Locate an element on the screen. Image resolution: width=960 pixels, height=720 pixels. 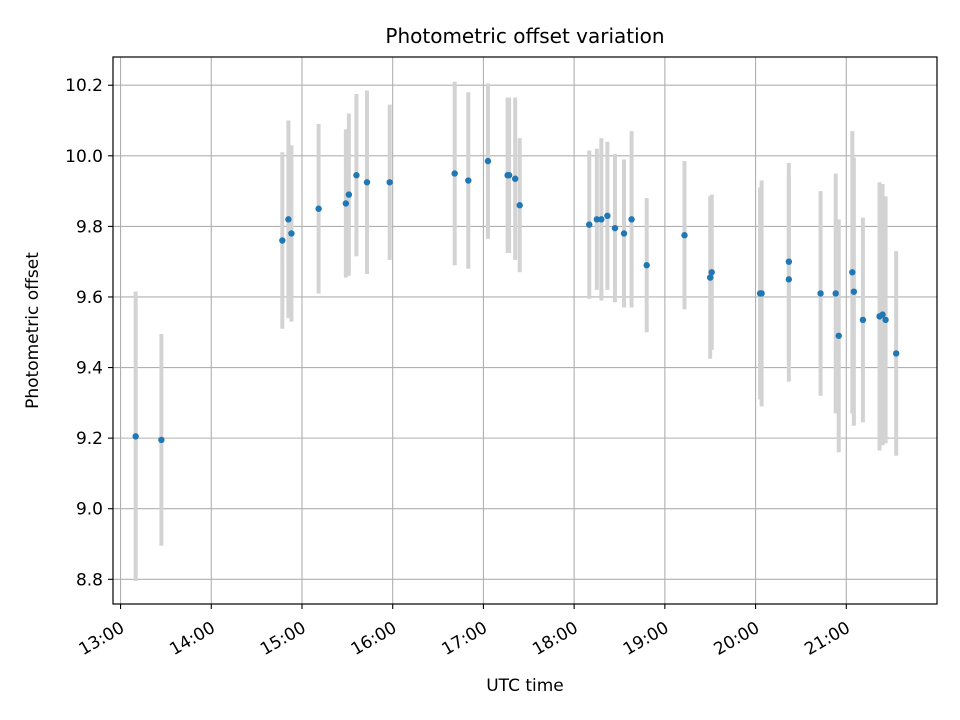
y-tick-label: 9.2 is located at coordinates (89, 439).